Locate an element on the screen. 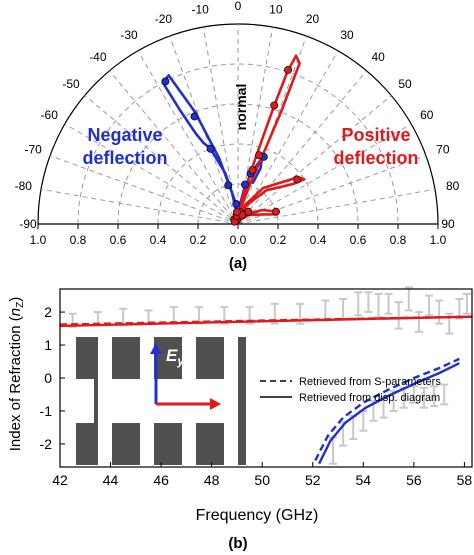  polar-angle-tick-label: -10 is located at coordinates (200, 9).